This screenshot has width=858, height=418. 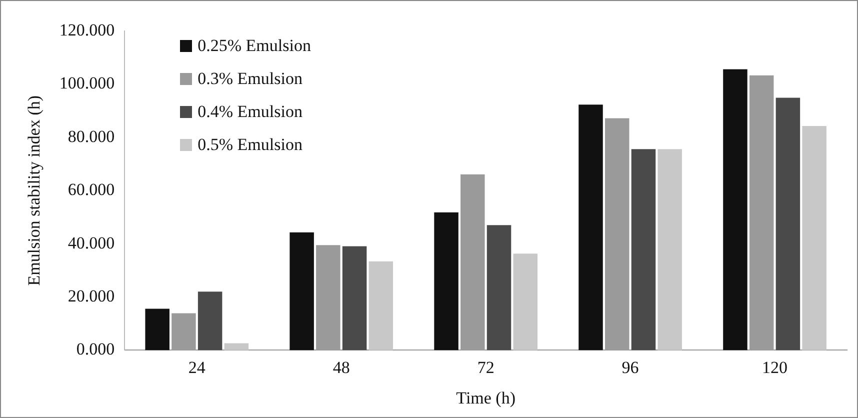 What do you see at coordinates (775, 367) in the screenshot?
I see `x-tick-label: 120` at bounding box center [775, 367].